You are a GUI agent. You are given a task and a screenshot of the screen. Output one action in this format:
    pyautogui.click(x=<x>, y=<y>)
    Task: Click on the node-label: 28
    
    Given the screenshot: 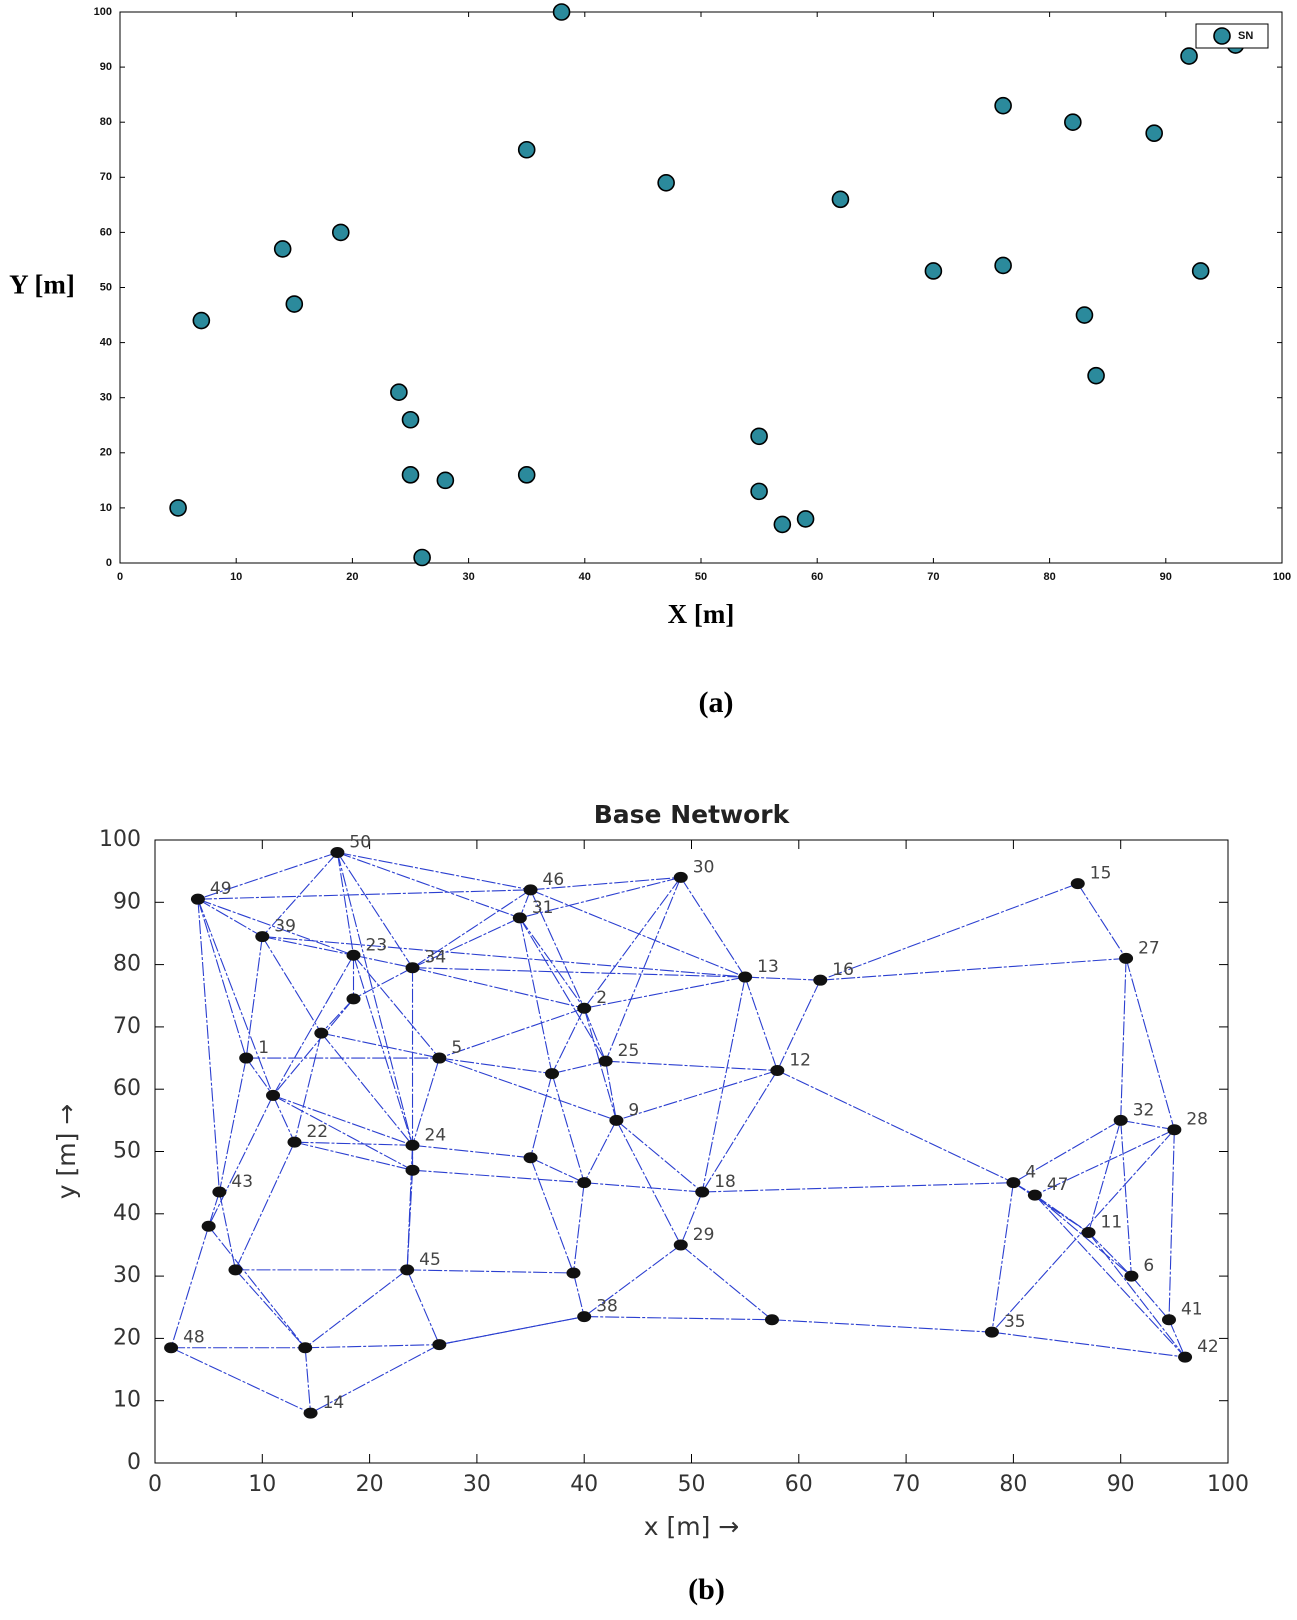 What is the action you would take?
    pyautogui.click(x=1197, y=1120)
    